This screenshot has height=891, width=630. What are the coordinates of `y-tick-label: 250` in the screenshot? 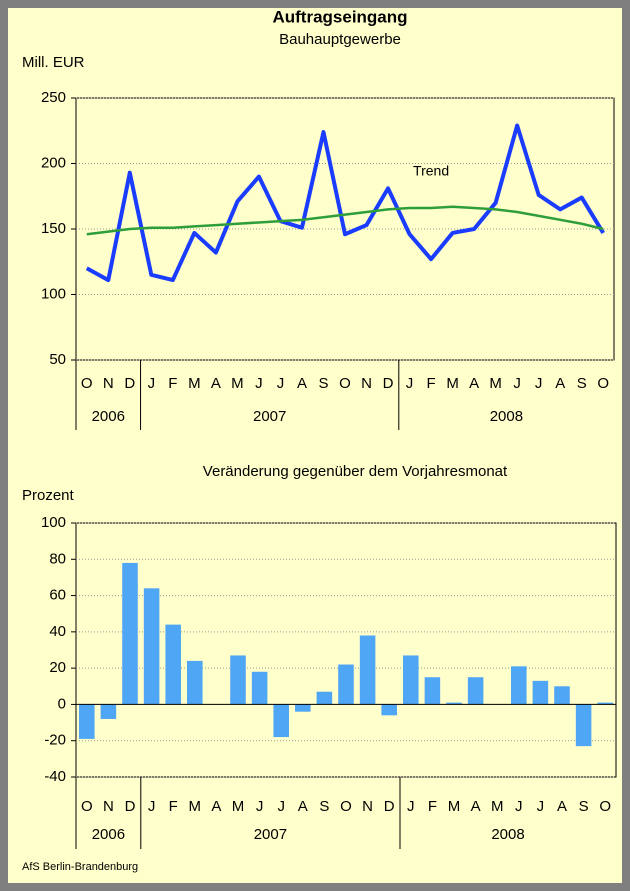 It's located at (53, 97).